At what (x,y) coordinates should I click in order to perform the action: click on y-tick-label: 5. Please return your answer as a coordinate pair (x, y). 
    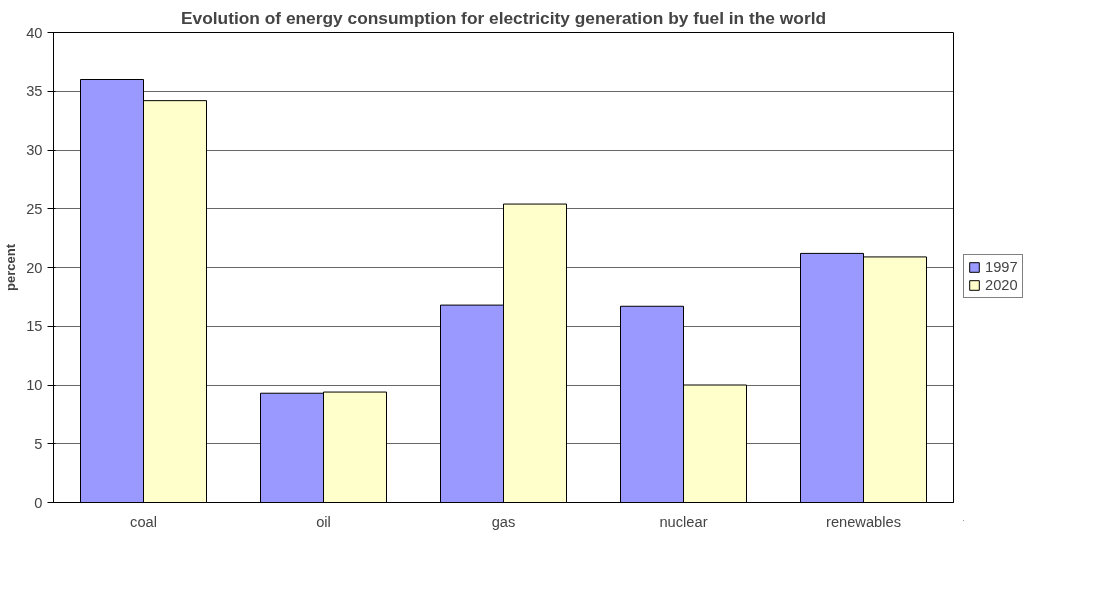
    Looking at the image, I should click on (38, 443).